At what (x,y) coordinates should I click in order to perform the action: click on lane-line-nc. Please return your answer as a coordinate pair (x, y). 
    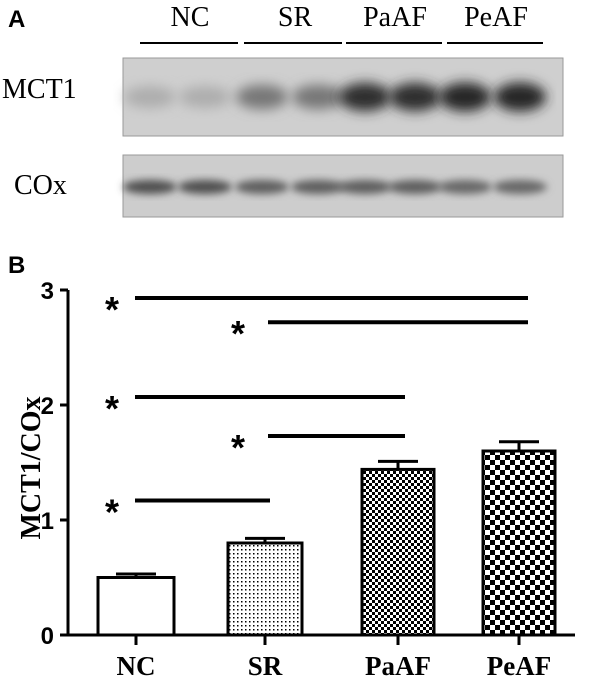
    Looking at the image, I should click on (189, 43).